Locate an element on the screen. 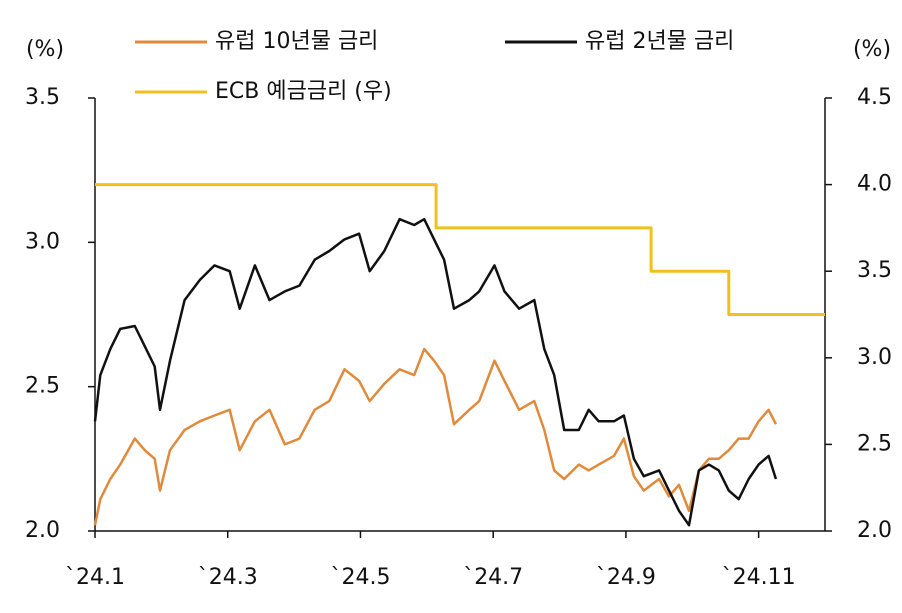 This screenshot has width=902, height=613. x-tick-label: `24.1 is located at coordinates (95, 577).